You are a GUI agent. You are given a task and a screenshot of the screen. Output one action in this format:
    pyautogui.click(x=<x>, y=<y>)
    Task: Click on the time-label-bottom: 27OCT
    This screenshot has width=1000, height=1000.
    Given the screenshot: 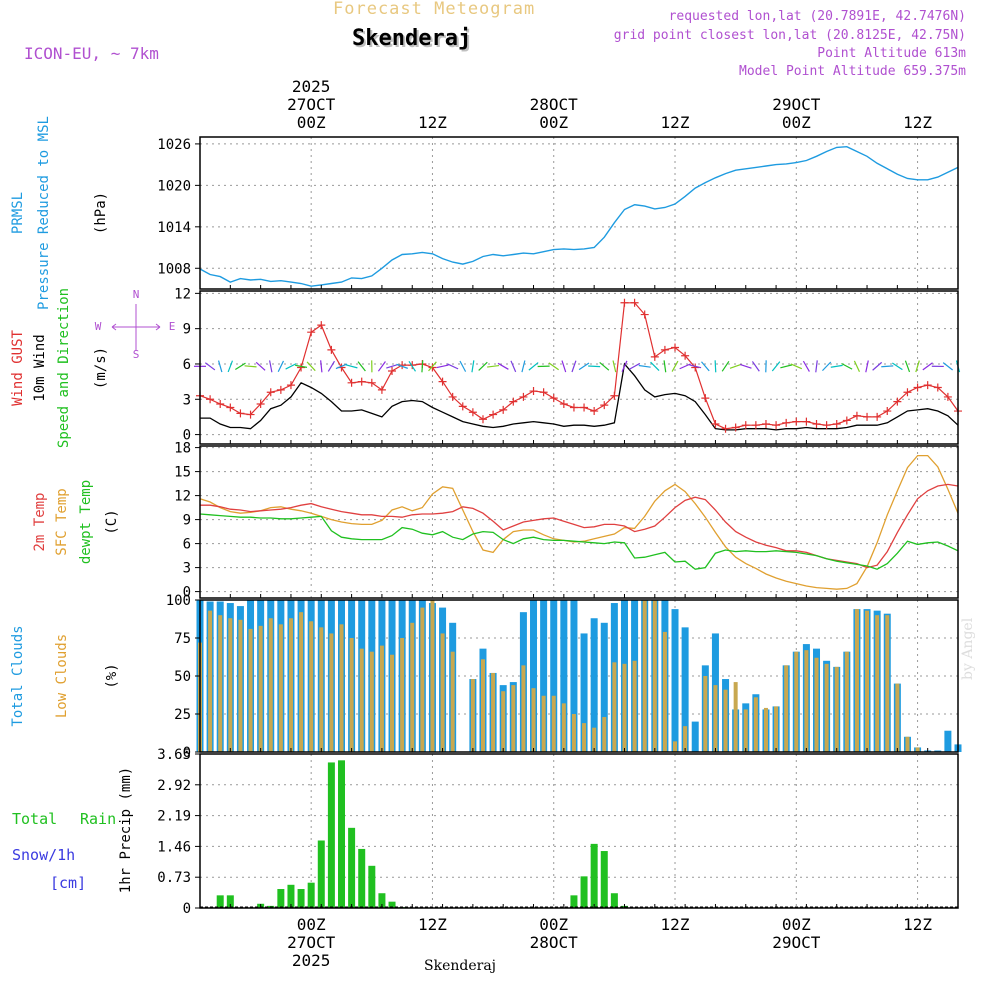 What is the action you would take?
    pyautogui.click(x=311, y=942)
    